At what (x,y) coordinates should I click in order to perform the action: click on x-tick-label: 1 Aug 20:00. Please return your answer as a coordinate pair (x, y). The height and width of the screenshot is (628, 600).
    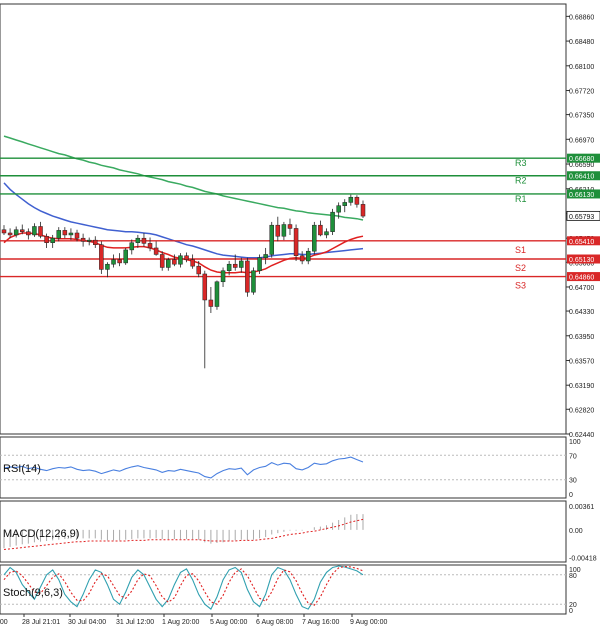
    Looking at the image, I should click on (180, 622).